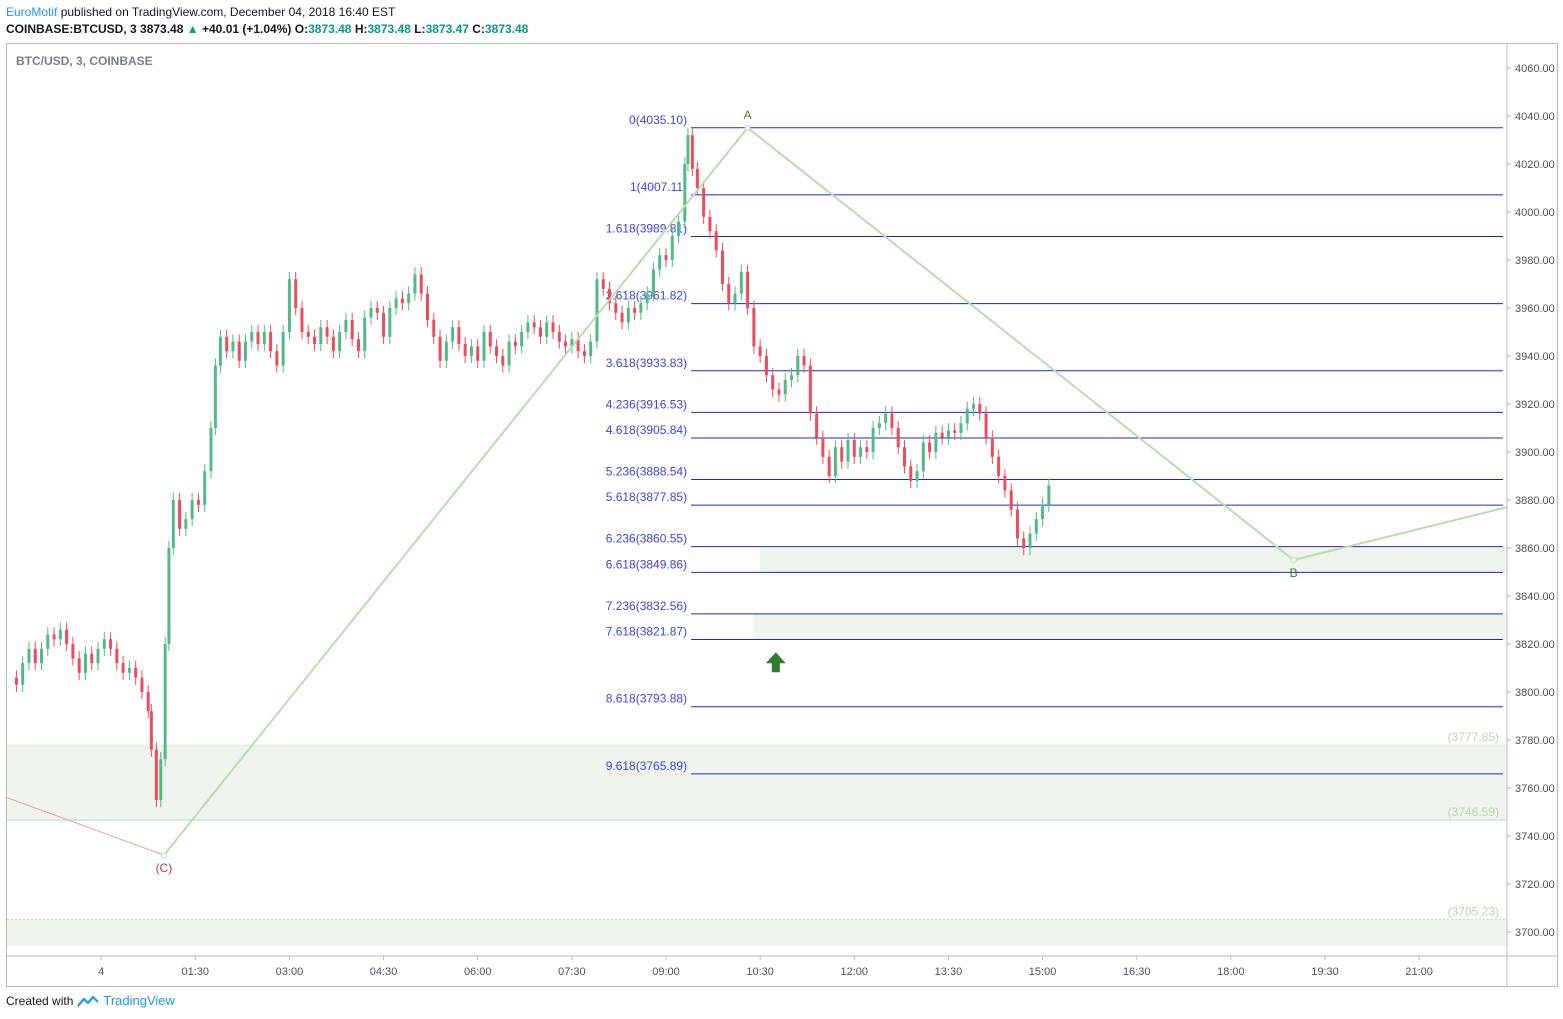  What do you see at coordinates (1535, 549) in the screenshot?
I see `y-tick-label: 3860.00` at bounding box center [1535, 549].